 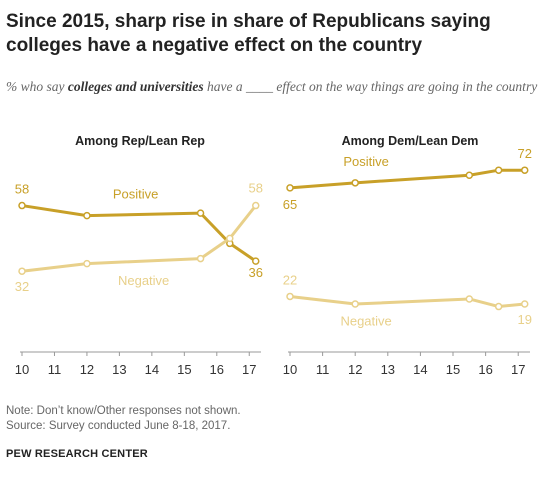 I want to click on data-label-start: 65, so click(x=290, y=204).